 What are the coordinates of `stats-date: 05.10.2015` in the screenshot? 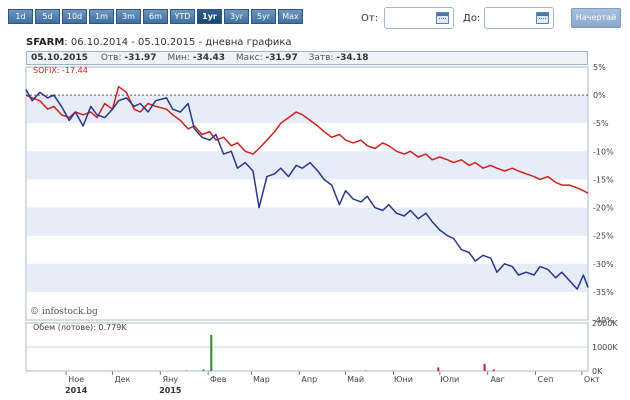 It's located at (59, 58).